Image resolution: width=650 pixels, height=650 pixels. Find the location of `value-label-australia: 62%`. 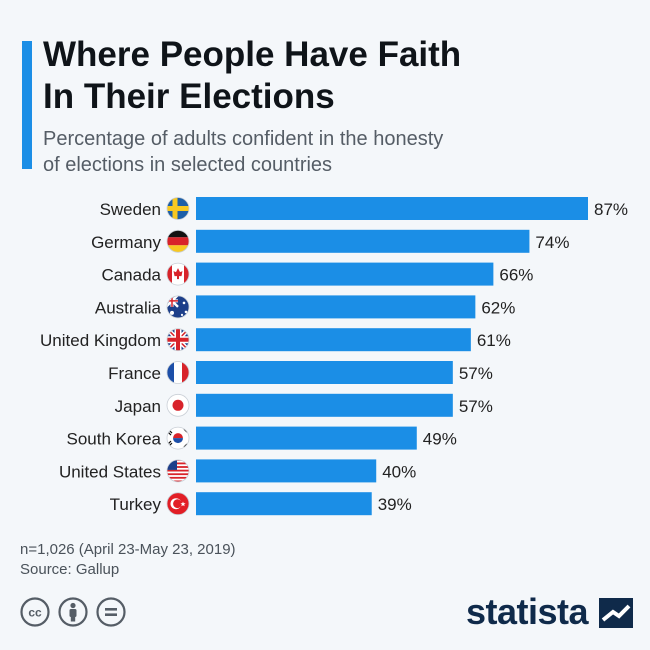

value-label-australia: 62% is located at coordinates (498, 307).